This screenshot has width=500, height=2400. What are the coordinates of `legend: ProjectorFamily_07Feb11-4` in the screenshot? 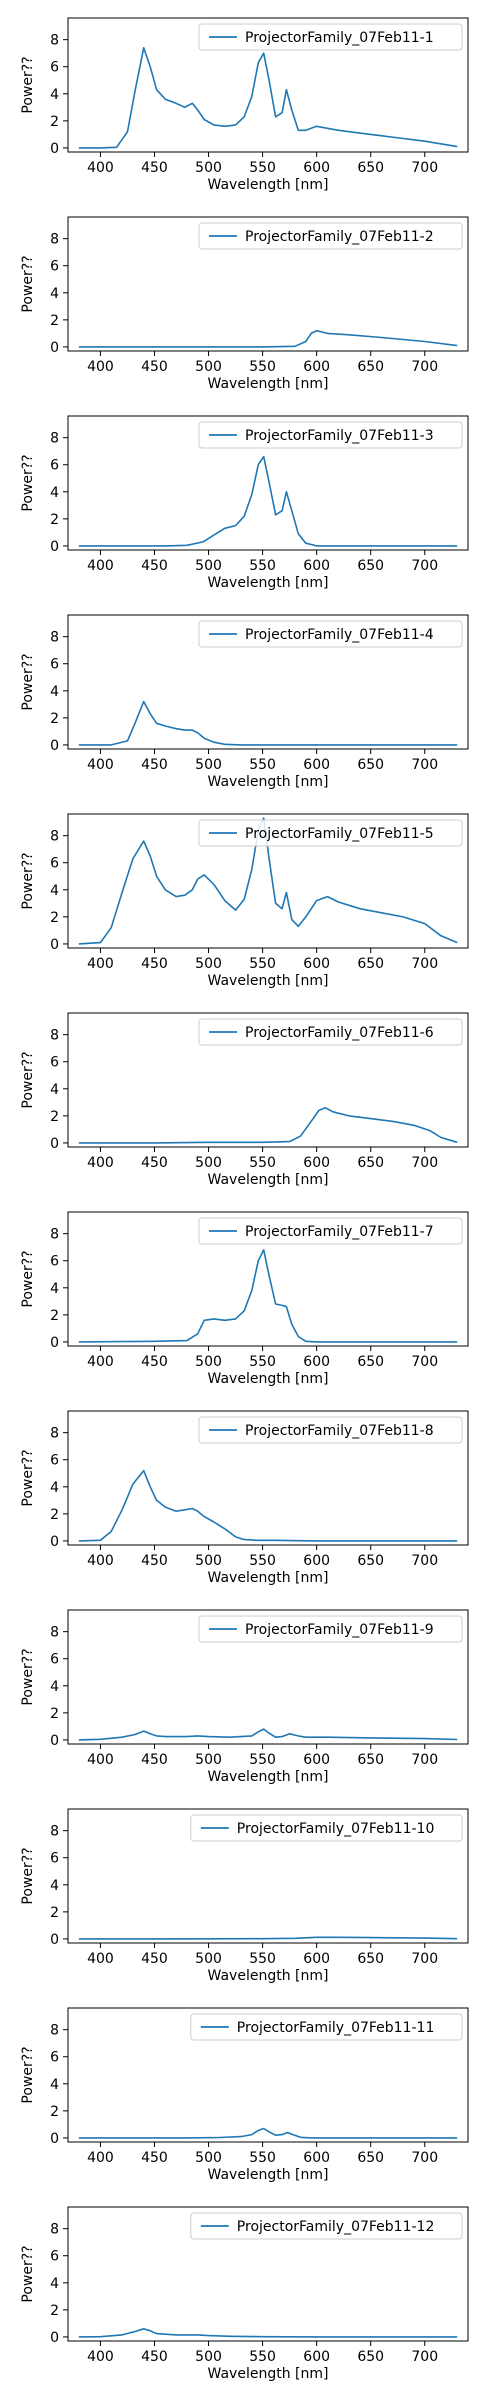 It's located at (330, 634).